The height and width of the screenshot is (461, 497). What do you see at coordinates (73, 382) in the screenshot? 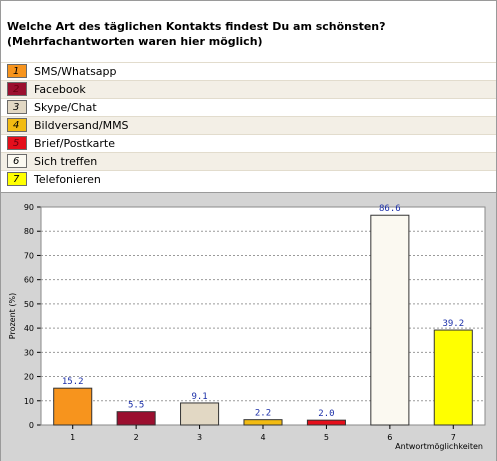
I see `bar-value-label: 15.2` at bounding box center [73, 382].